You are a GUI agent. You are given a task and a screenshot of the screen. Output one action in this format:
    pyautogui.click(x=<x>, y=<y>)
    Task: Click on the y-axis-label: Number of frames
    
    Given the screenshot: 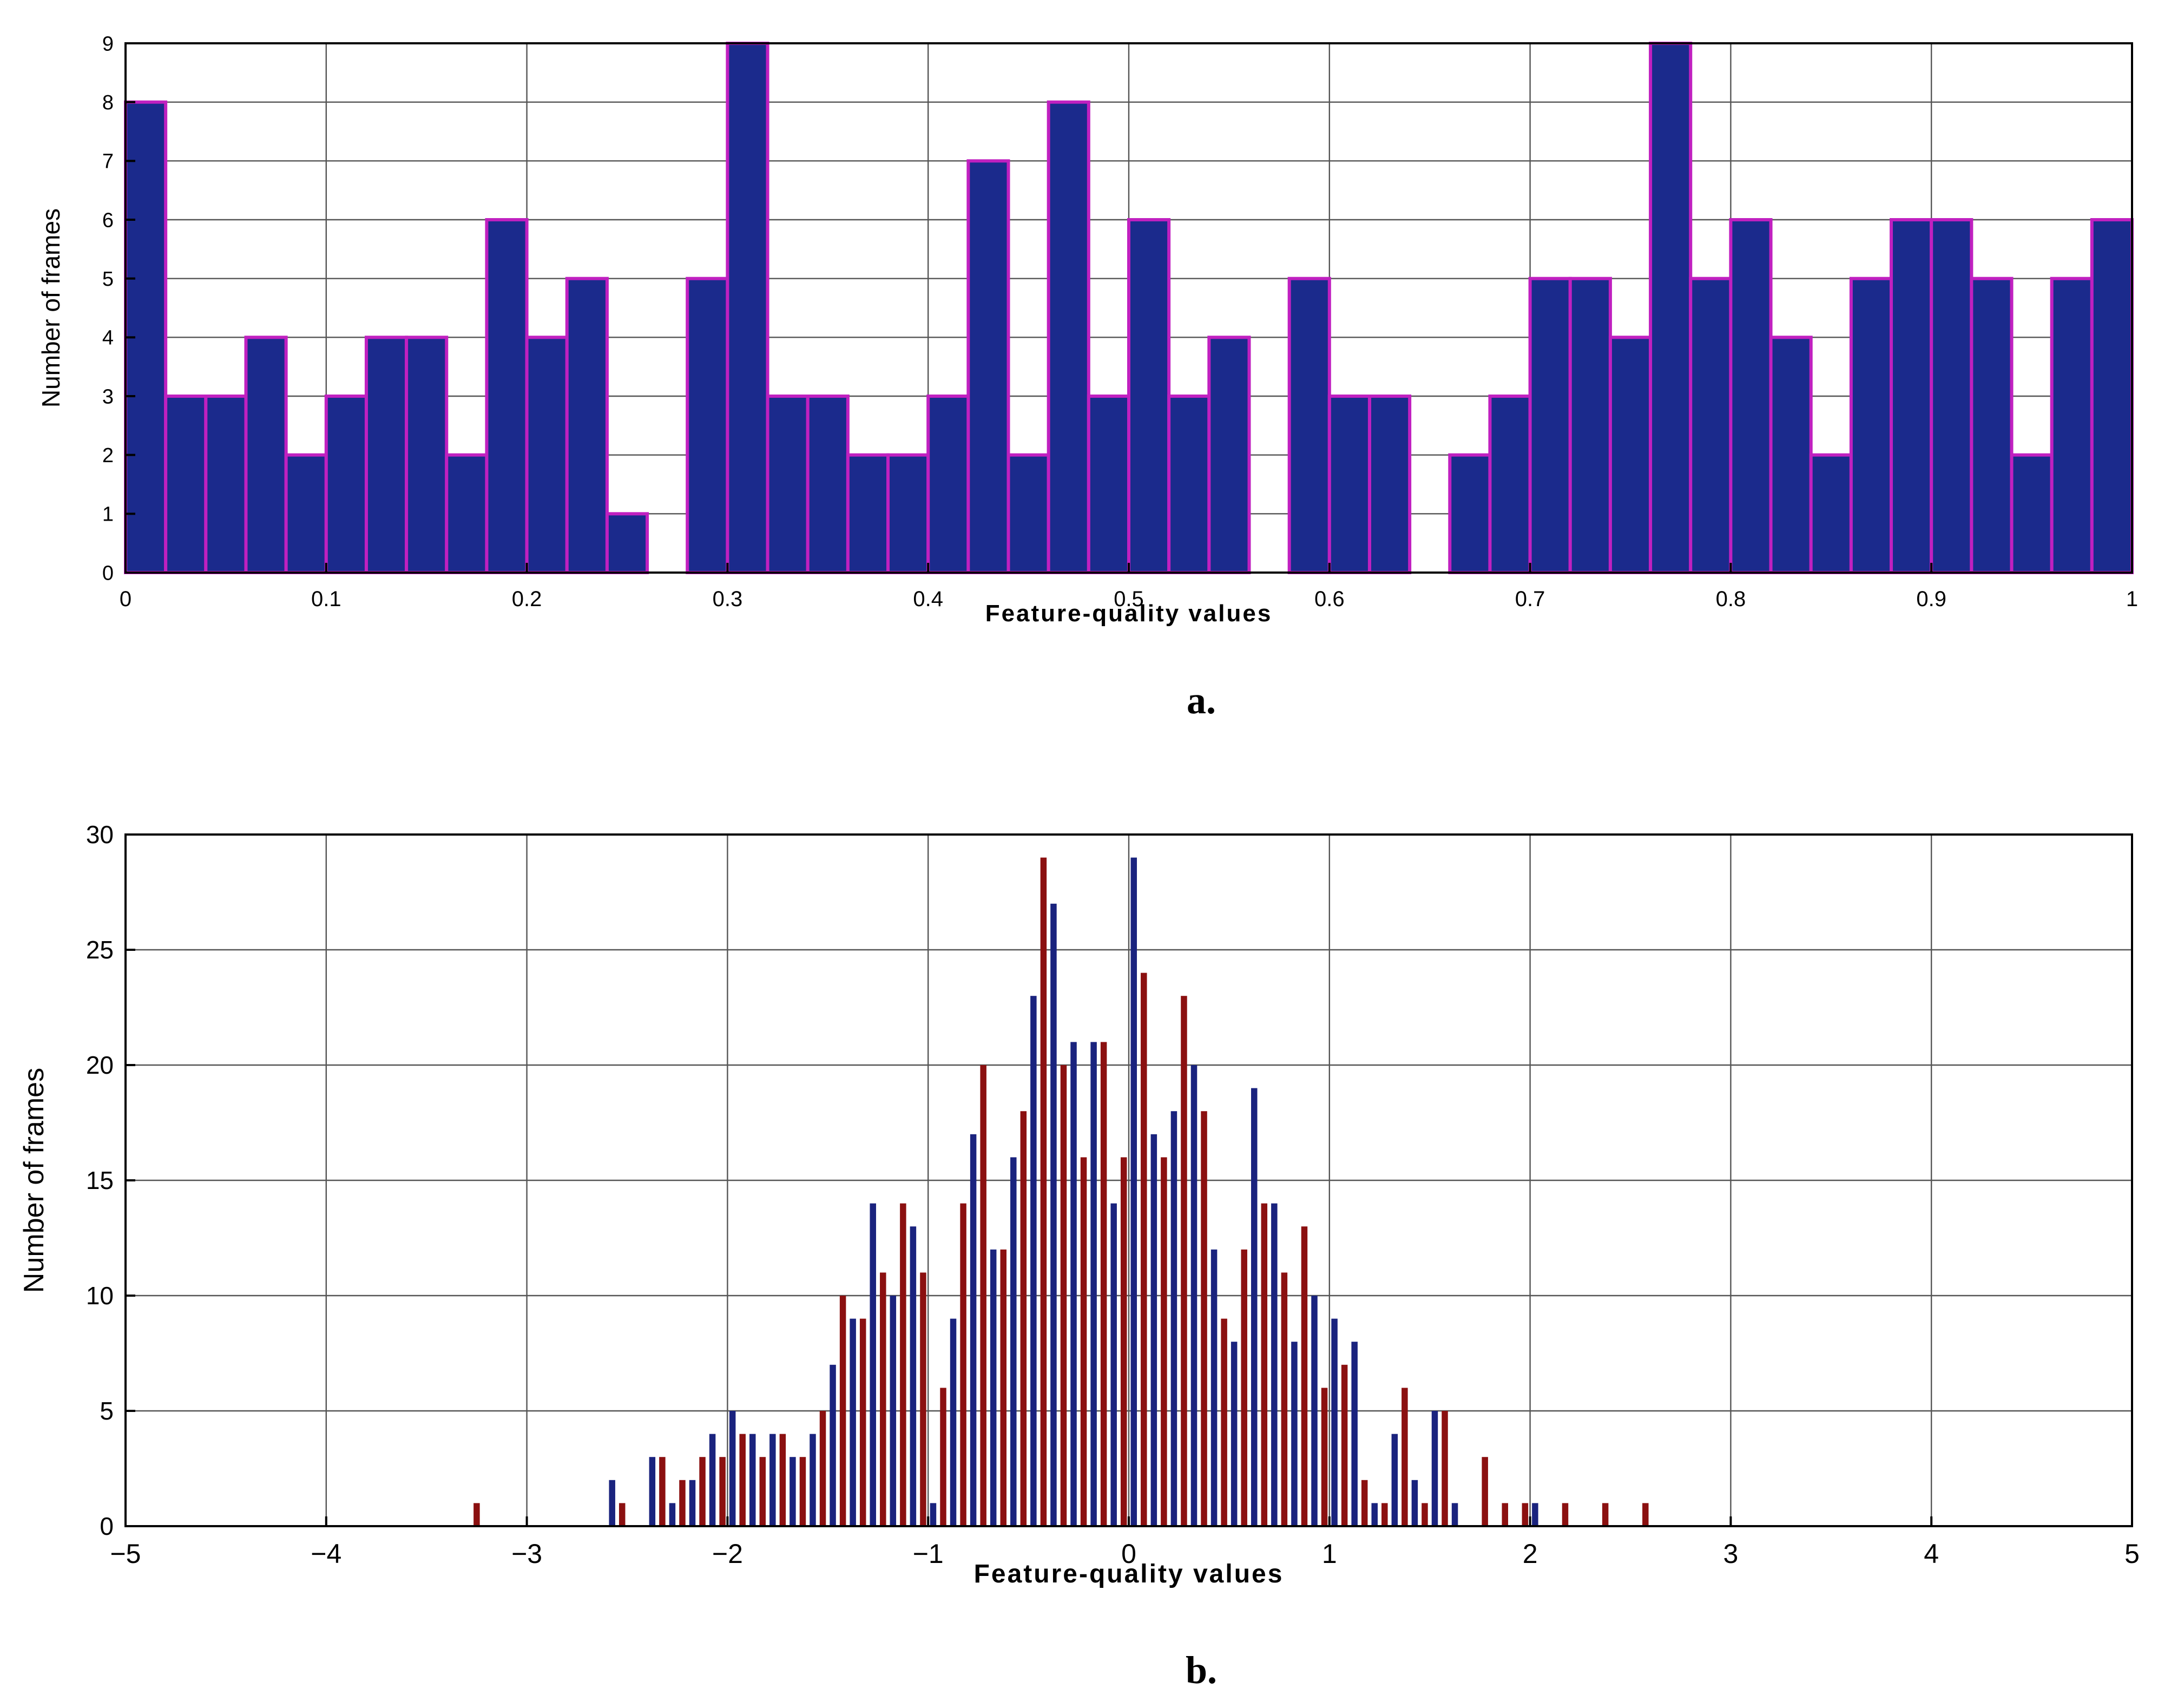 What is the action you would take?
    pyautogui.click(x=34, y=1180)
    